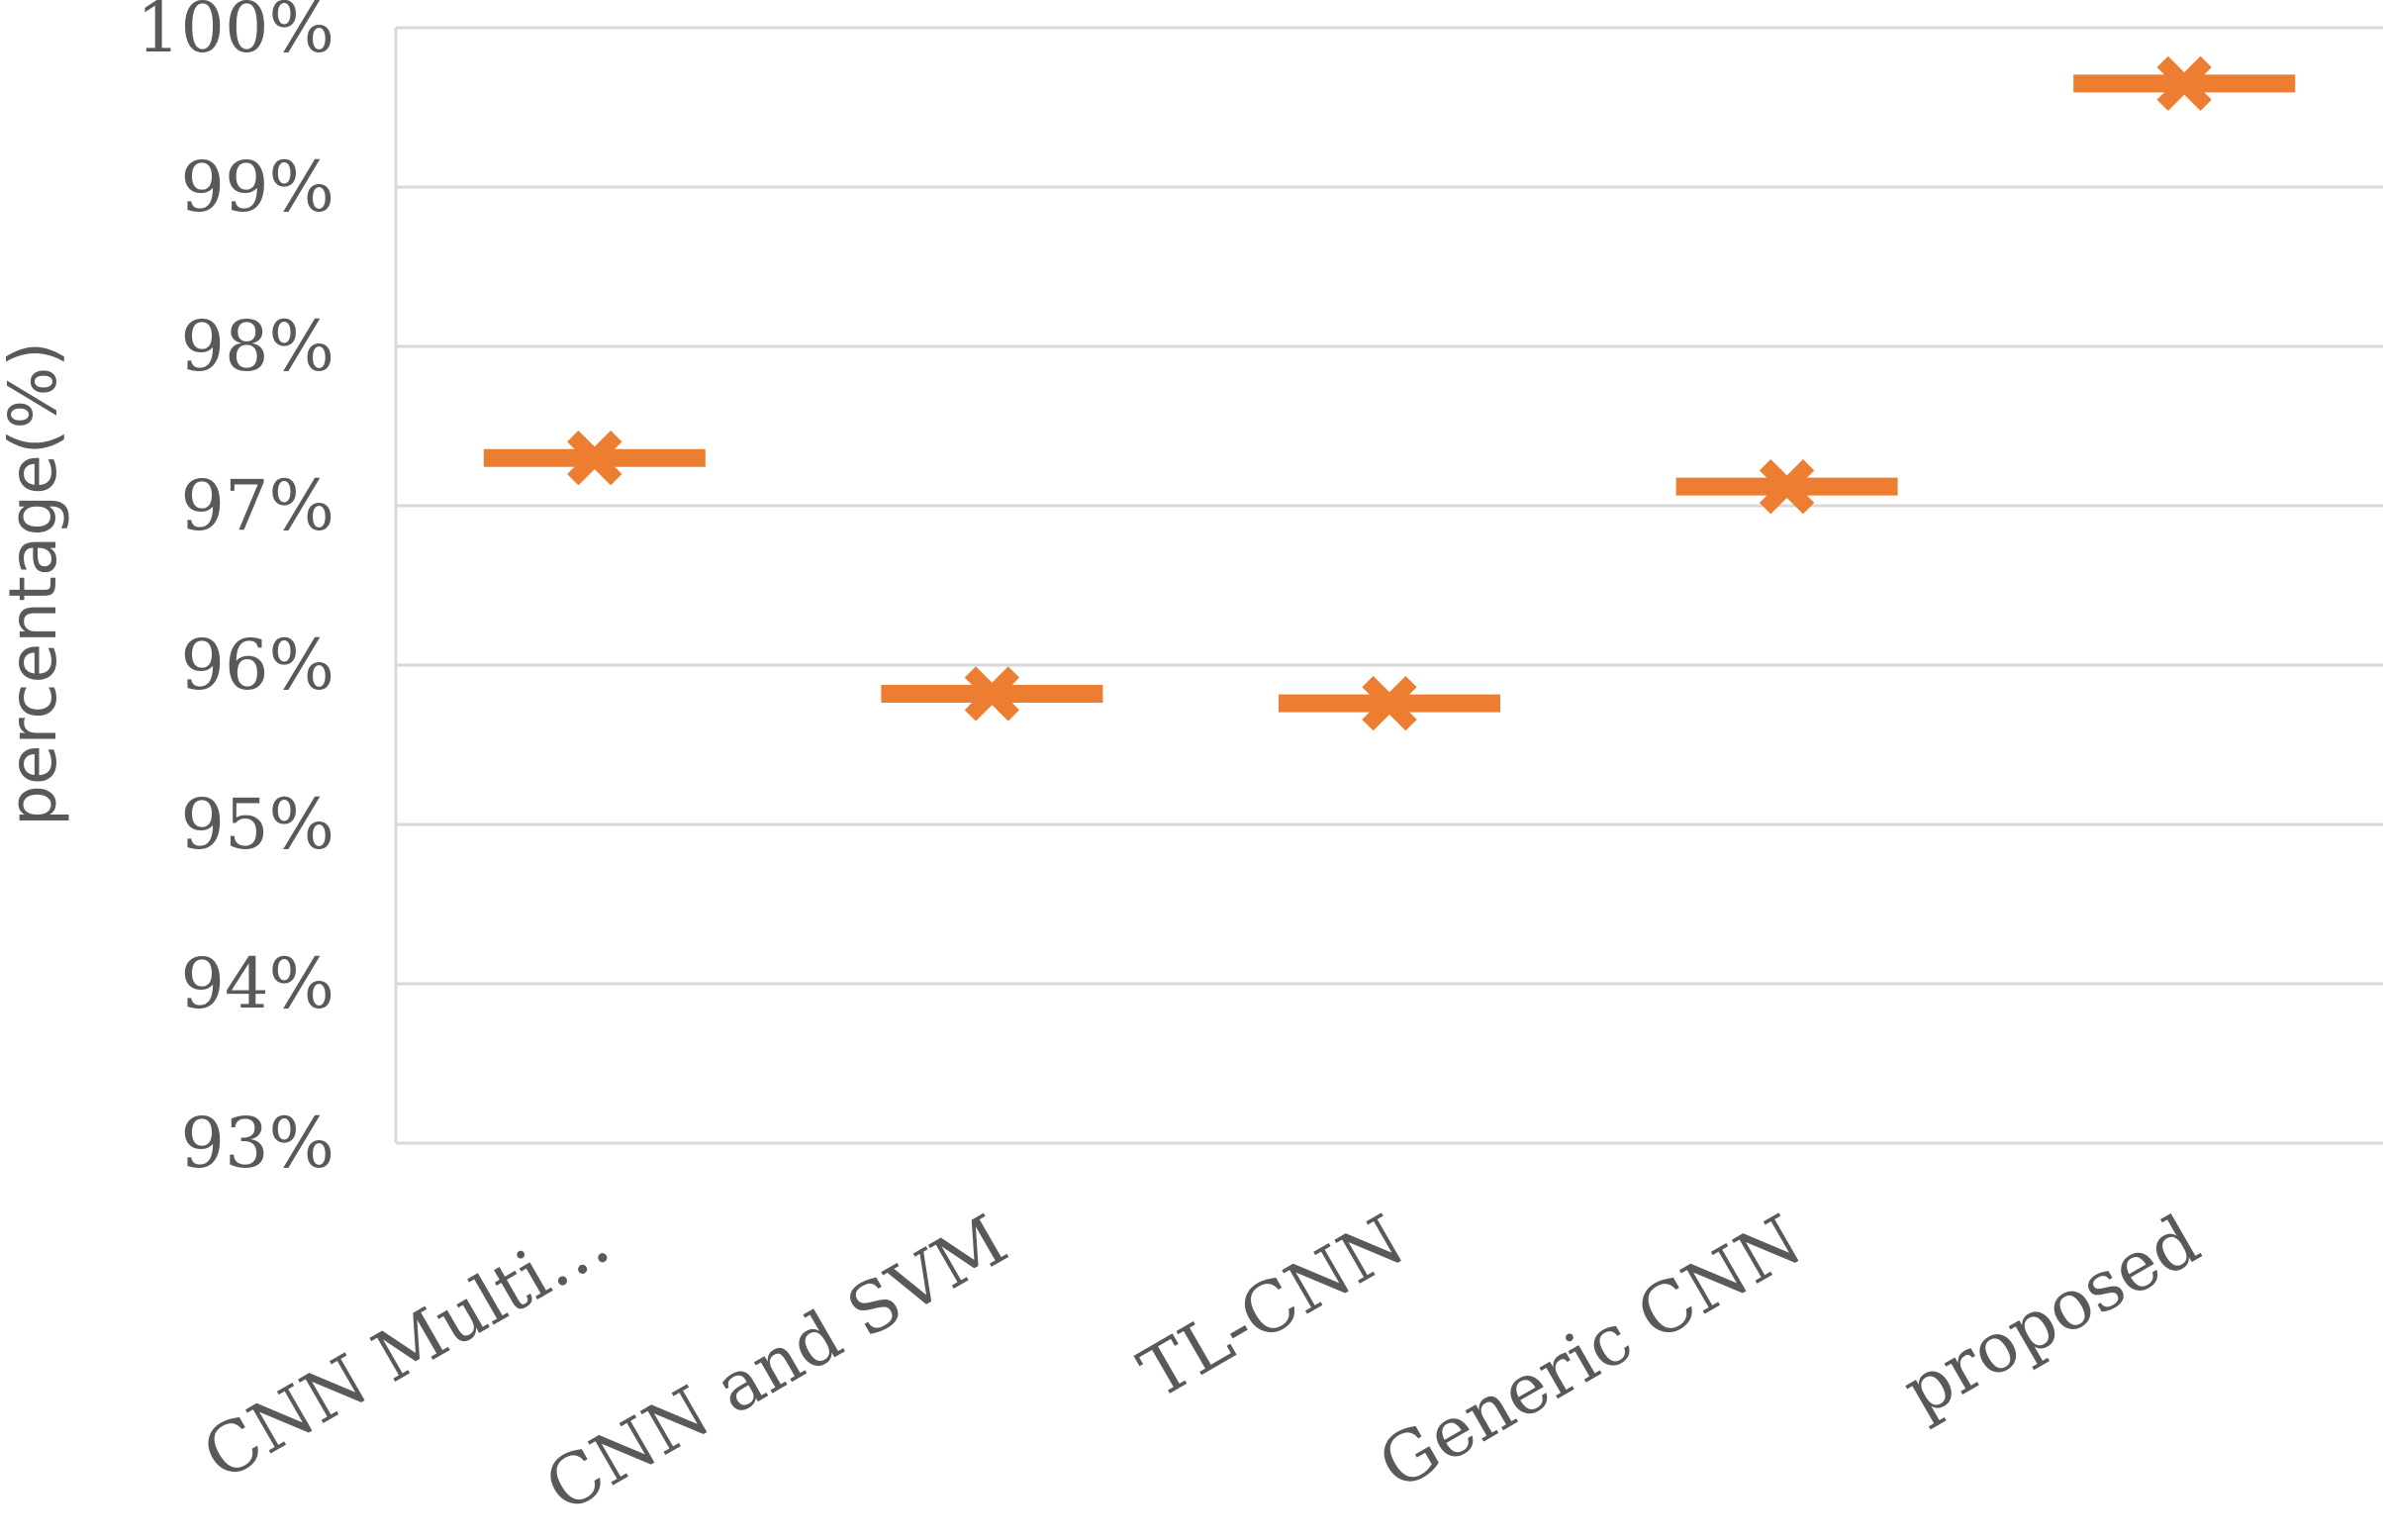 This screenshot has height=1540, width=2386. Describe the element at coordinates (236, 34) in the screenshot. I see `y-tick-label: 100%` at that location.